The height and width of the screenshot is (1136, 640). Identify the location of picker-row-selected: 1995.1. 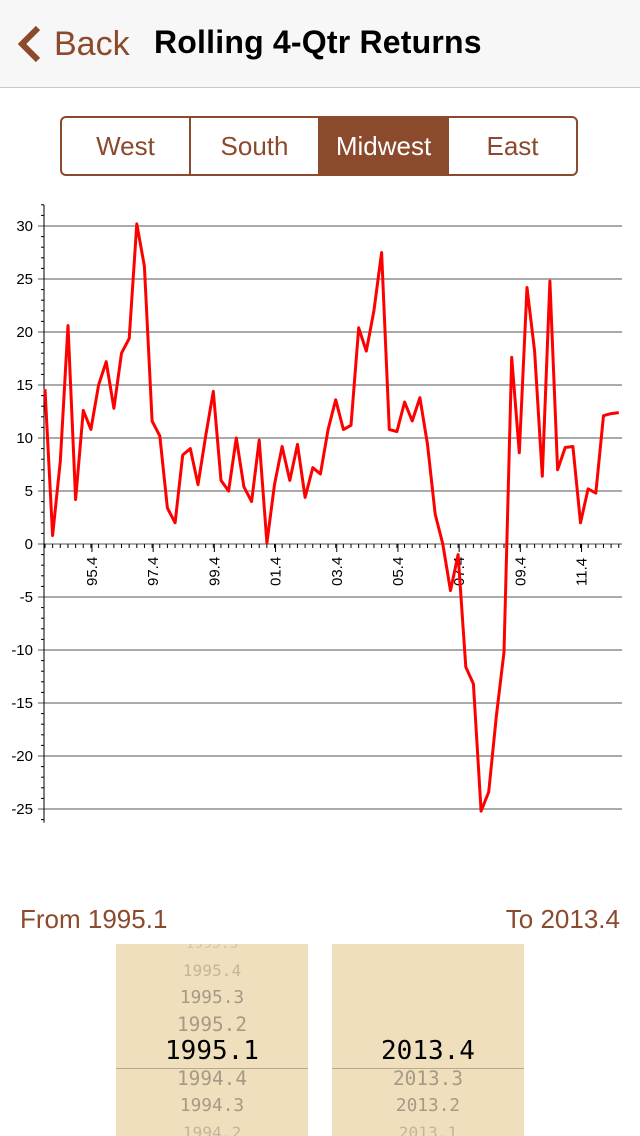
(212, 1051).